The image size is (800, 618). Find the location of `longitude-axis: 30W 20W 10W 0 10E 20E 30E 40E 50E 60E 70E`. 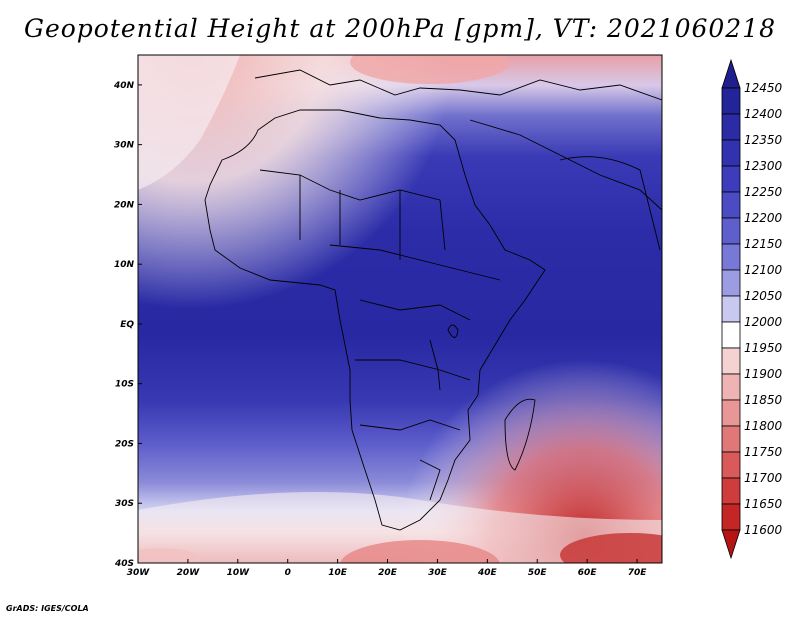

longitude-axis: 30W 20W 10W 0 10E 20E 30E 40E 50E 60E 70E is located at coordinates (387, 568).